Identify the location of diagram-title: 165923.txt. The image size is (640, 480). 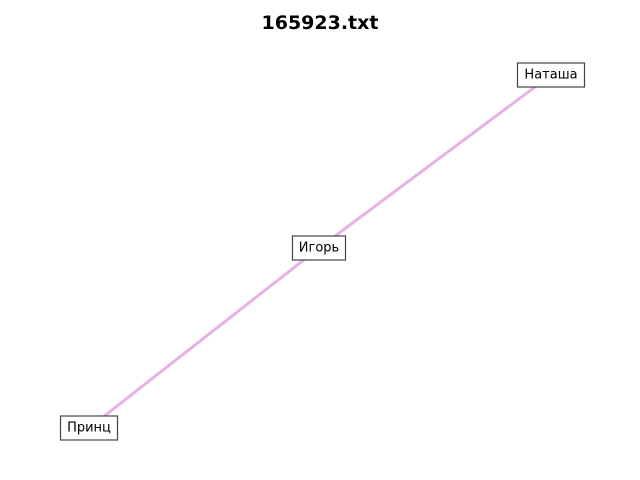
(320, 23).